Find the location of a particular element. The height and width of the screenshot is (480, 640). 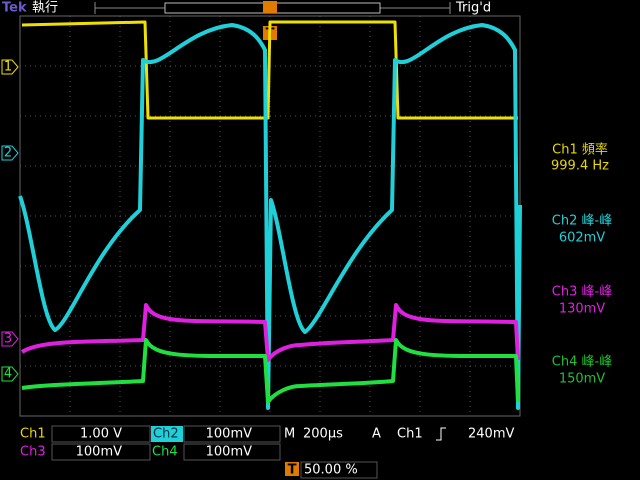

record-bar is located at coordinates (272, 8).